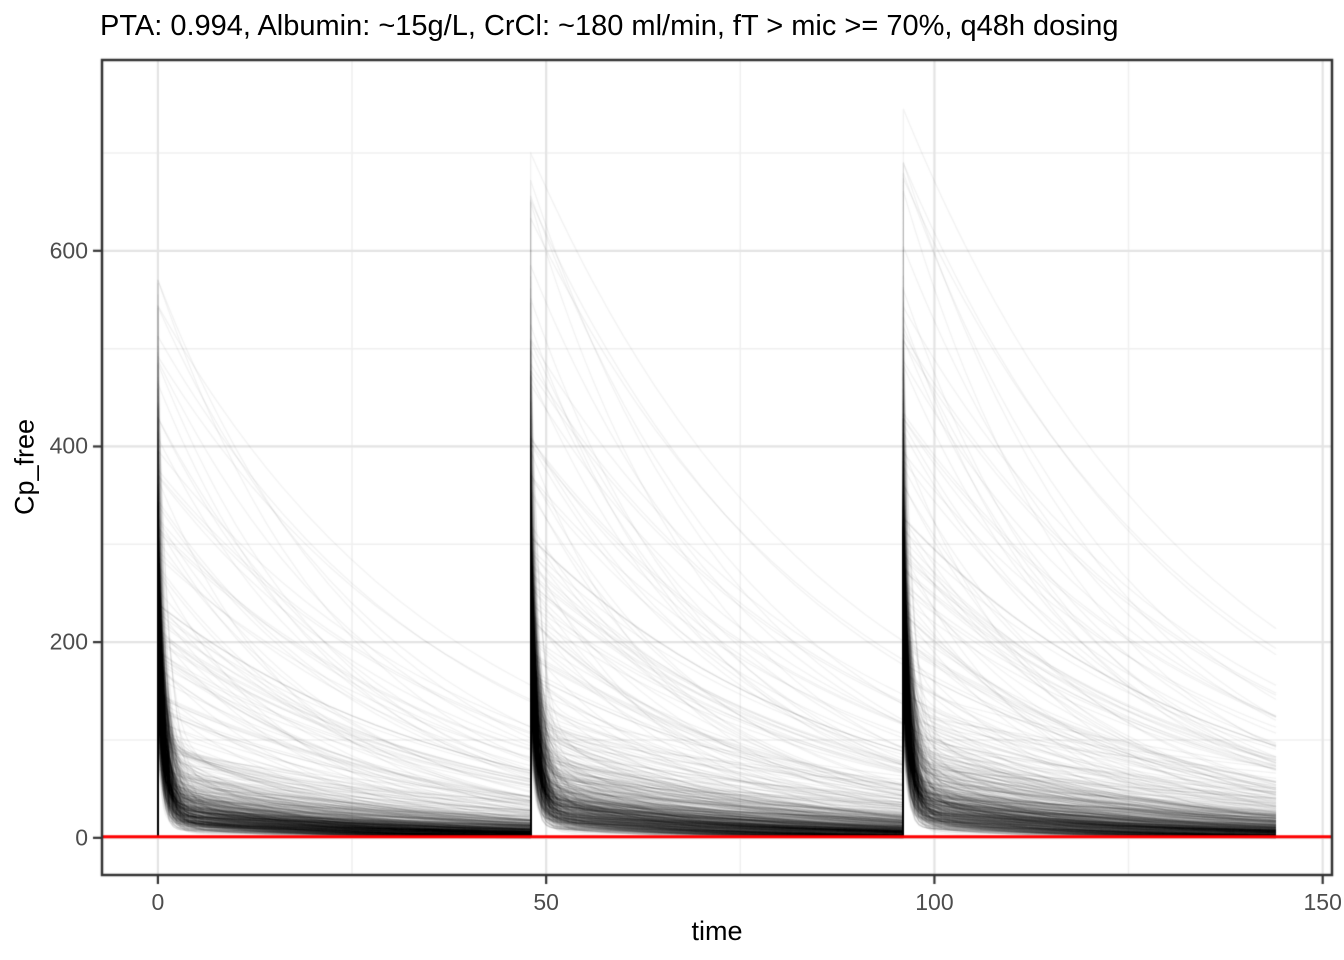 Image resolution: width=1344 pixels, height=960 pixels. What do you see at coordinates (934, 902) in the screenshot?
I see `x-tick-label: 100` at bounding box center [934, 902].